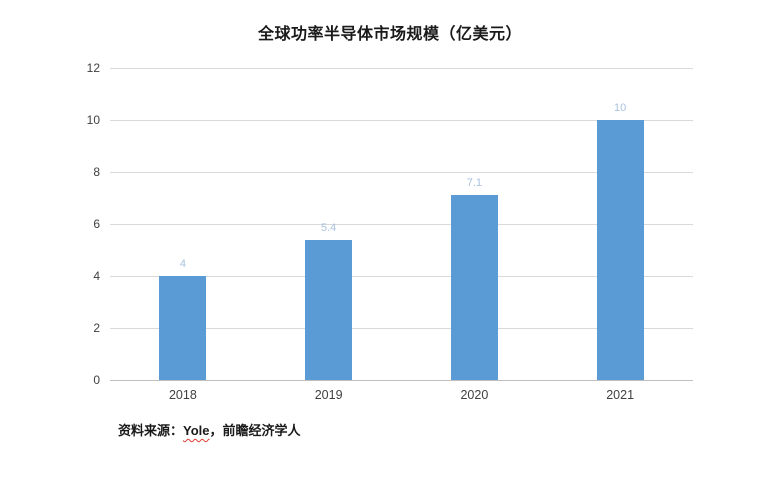  What do you see at coordinates (96, 380) in the screenshot?
I see `y-tick-label: 0` at bounding box center [96, 380].